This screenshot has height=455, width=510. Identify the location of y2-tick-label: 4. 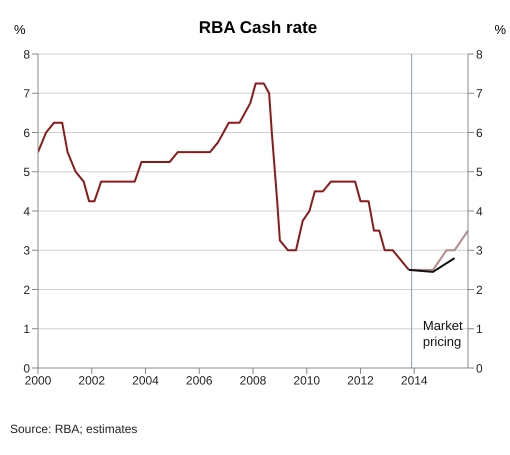
(479, 211).